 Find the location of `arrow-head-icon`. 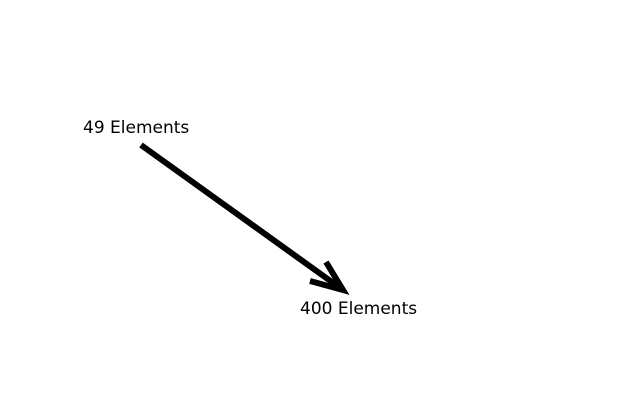

arrow-head-icon is located at coordinates (329, 277).